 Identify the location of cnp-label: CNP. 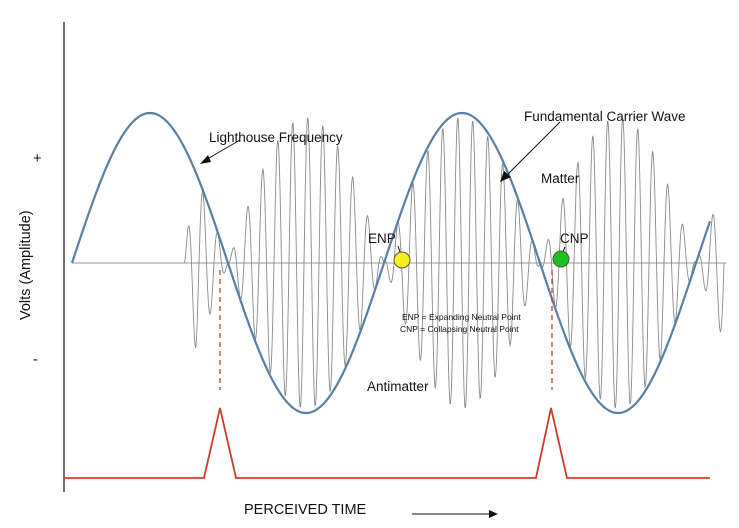
(574, 238).